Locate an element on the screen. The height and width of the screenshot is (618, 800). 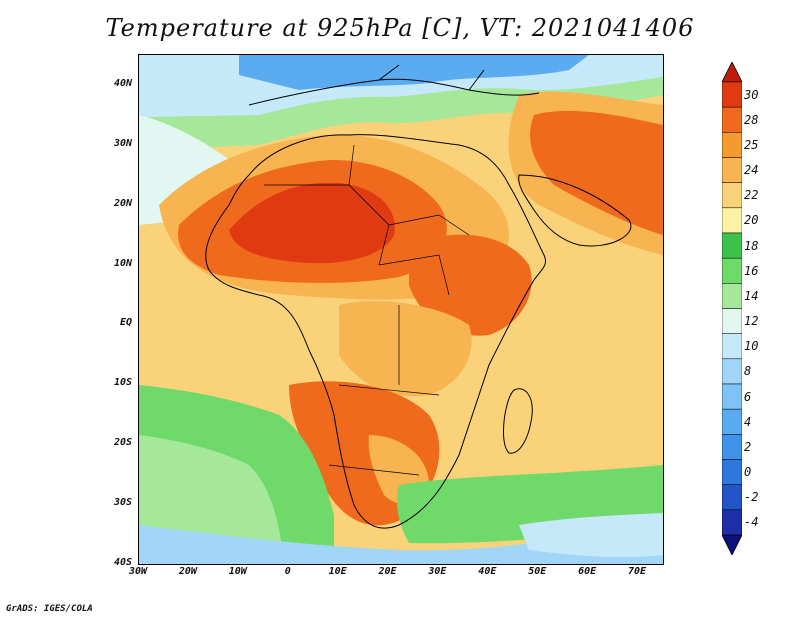
lat-label: 30S is located at coordinates (122, 503).